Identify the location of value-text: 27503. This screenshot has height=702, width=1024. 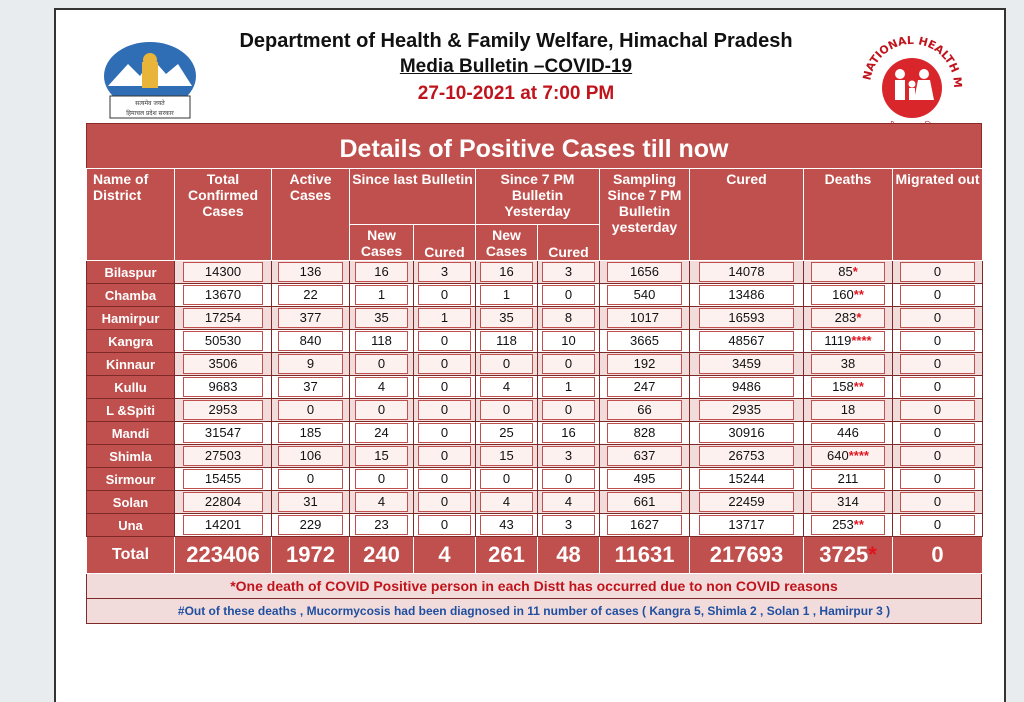
(223, 455).